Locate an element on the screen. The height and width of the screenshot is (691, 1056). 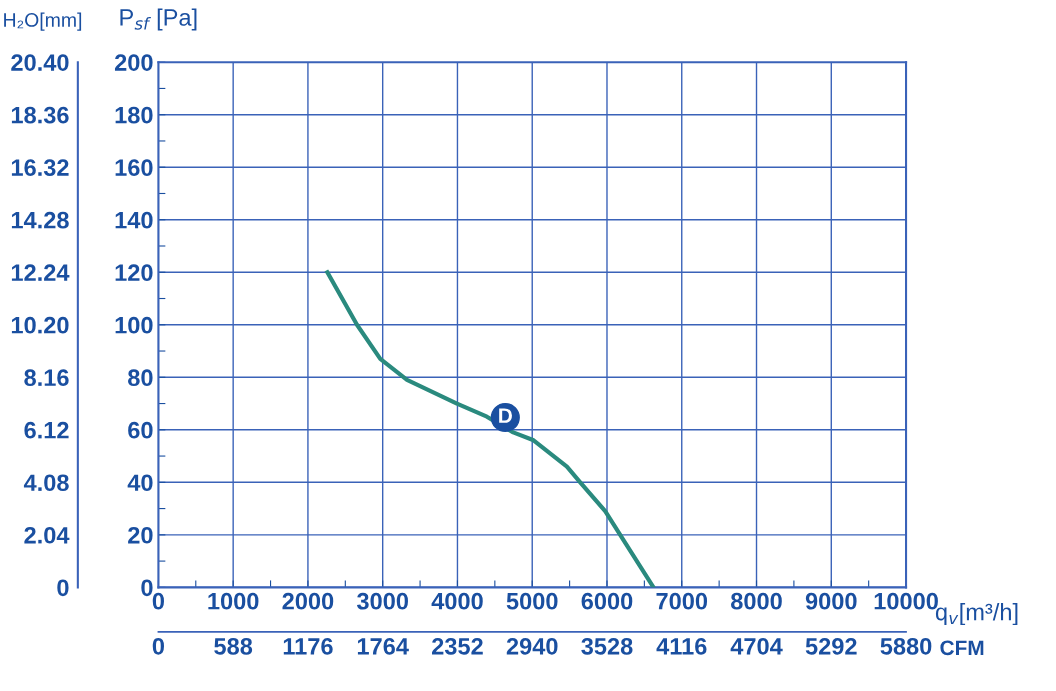
x2-tick-label: 2352 is located at coordinates (457, 646).